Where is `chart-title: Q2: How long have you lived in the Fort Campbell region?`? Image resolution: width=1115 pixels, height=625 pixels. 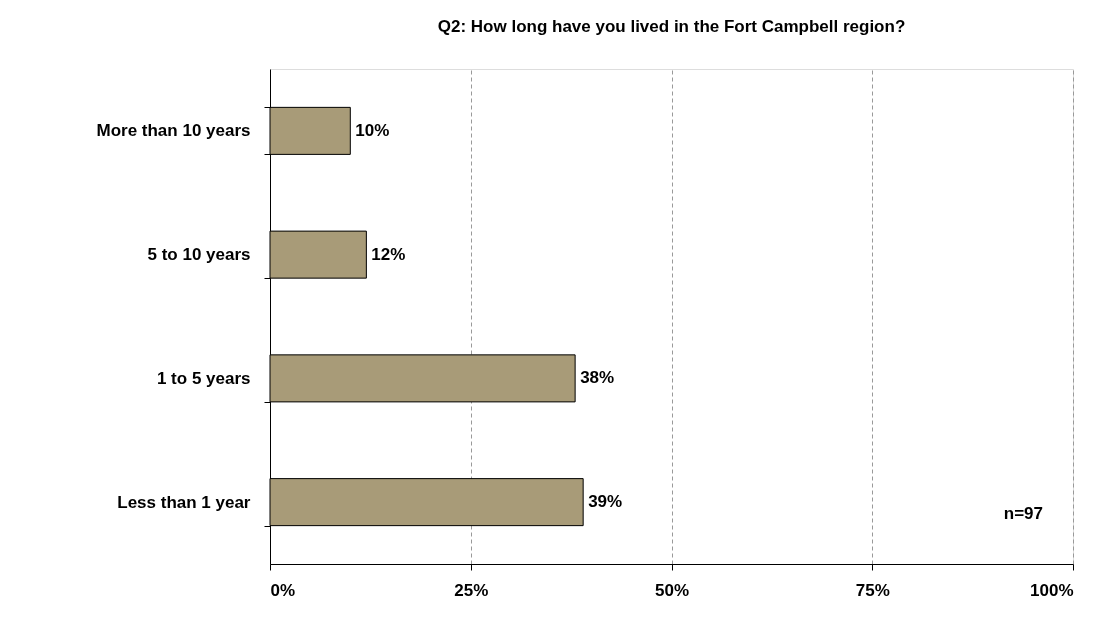 chart-title: Q2: How long have you lived in the Fort Campbell region? is located at coordinates (671, 26).